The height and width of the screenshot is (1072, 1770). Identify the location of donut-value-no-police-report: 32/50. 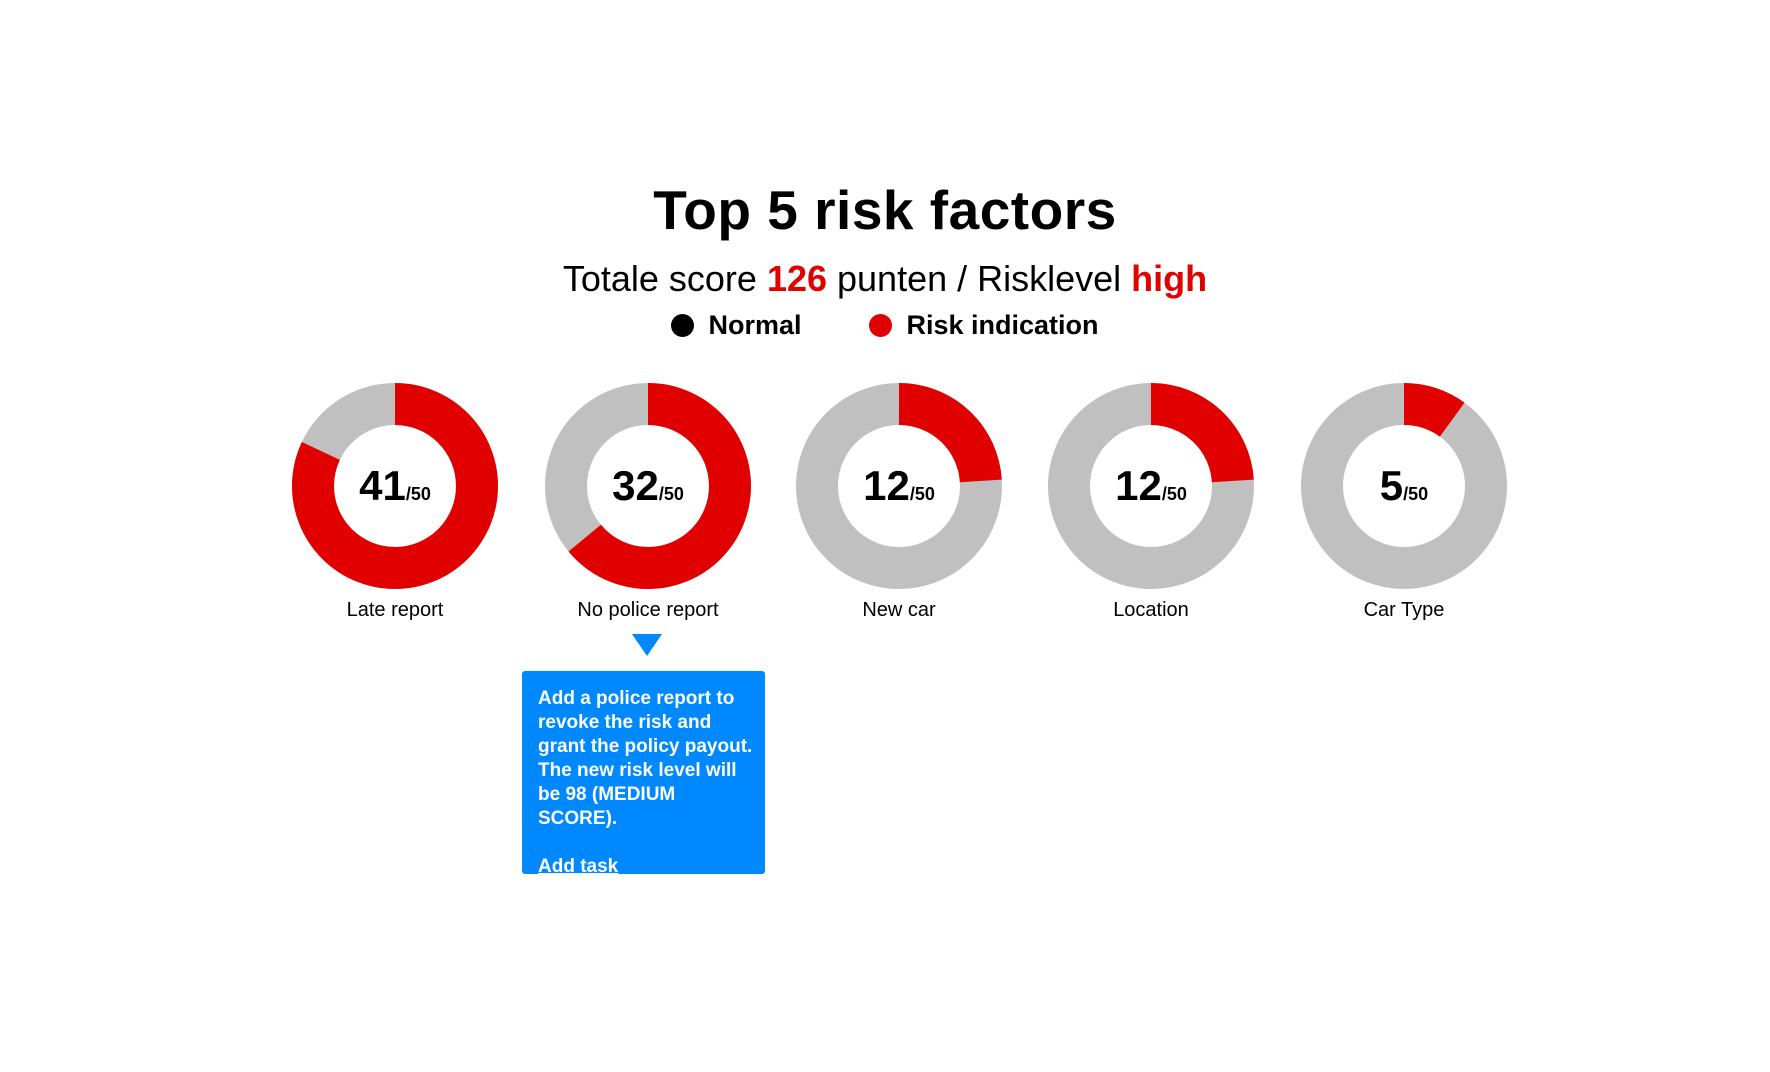
(648, 485).